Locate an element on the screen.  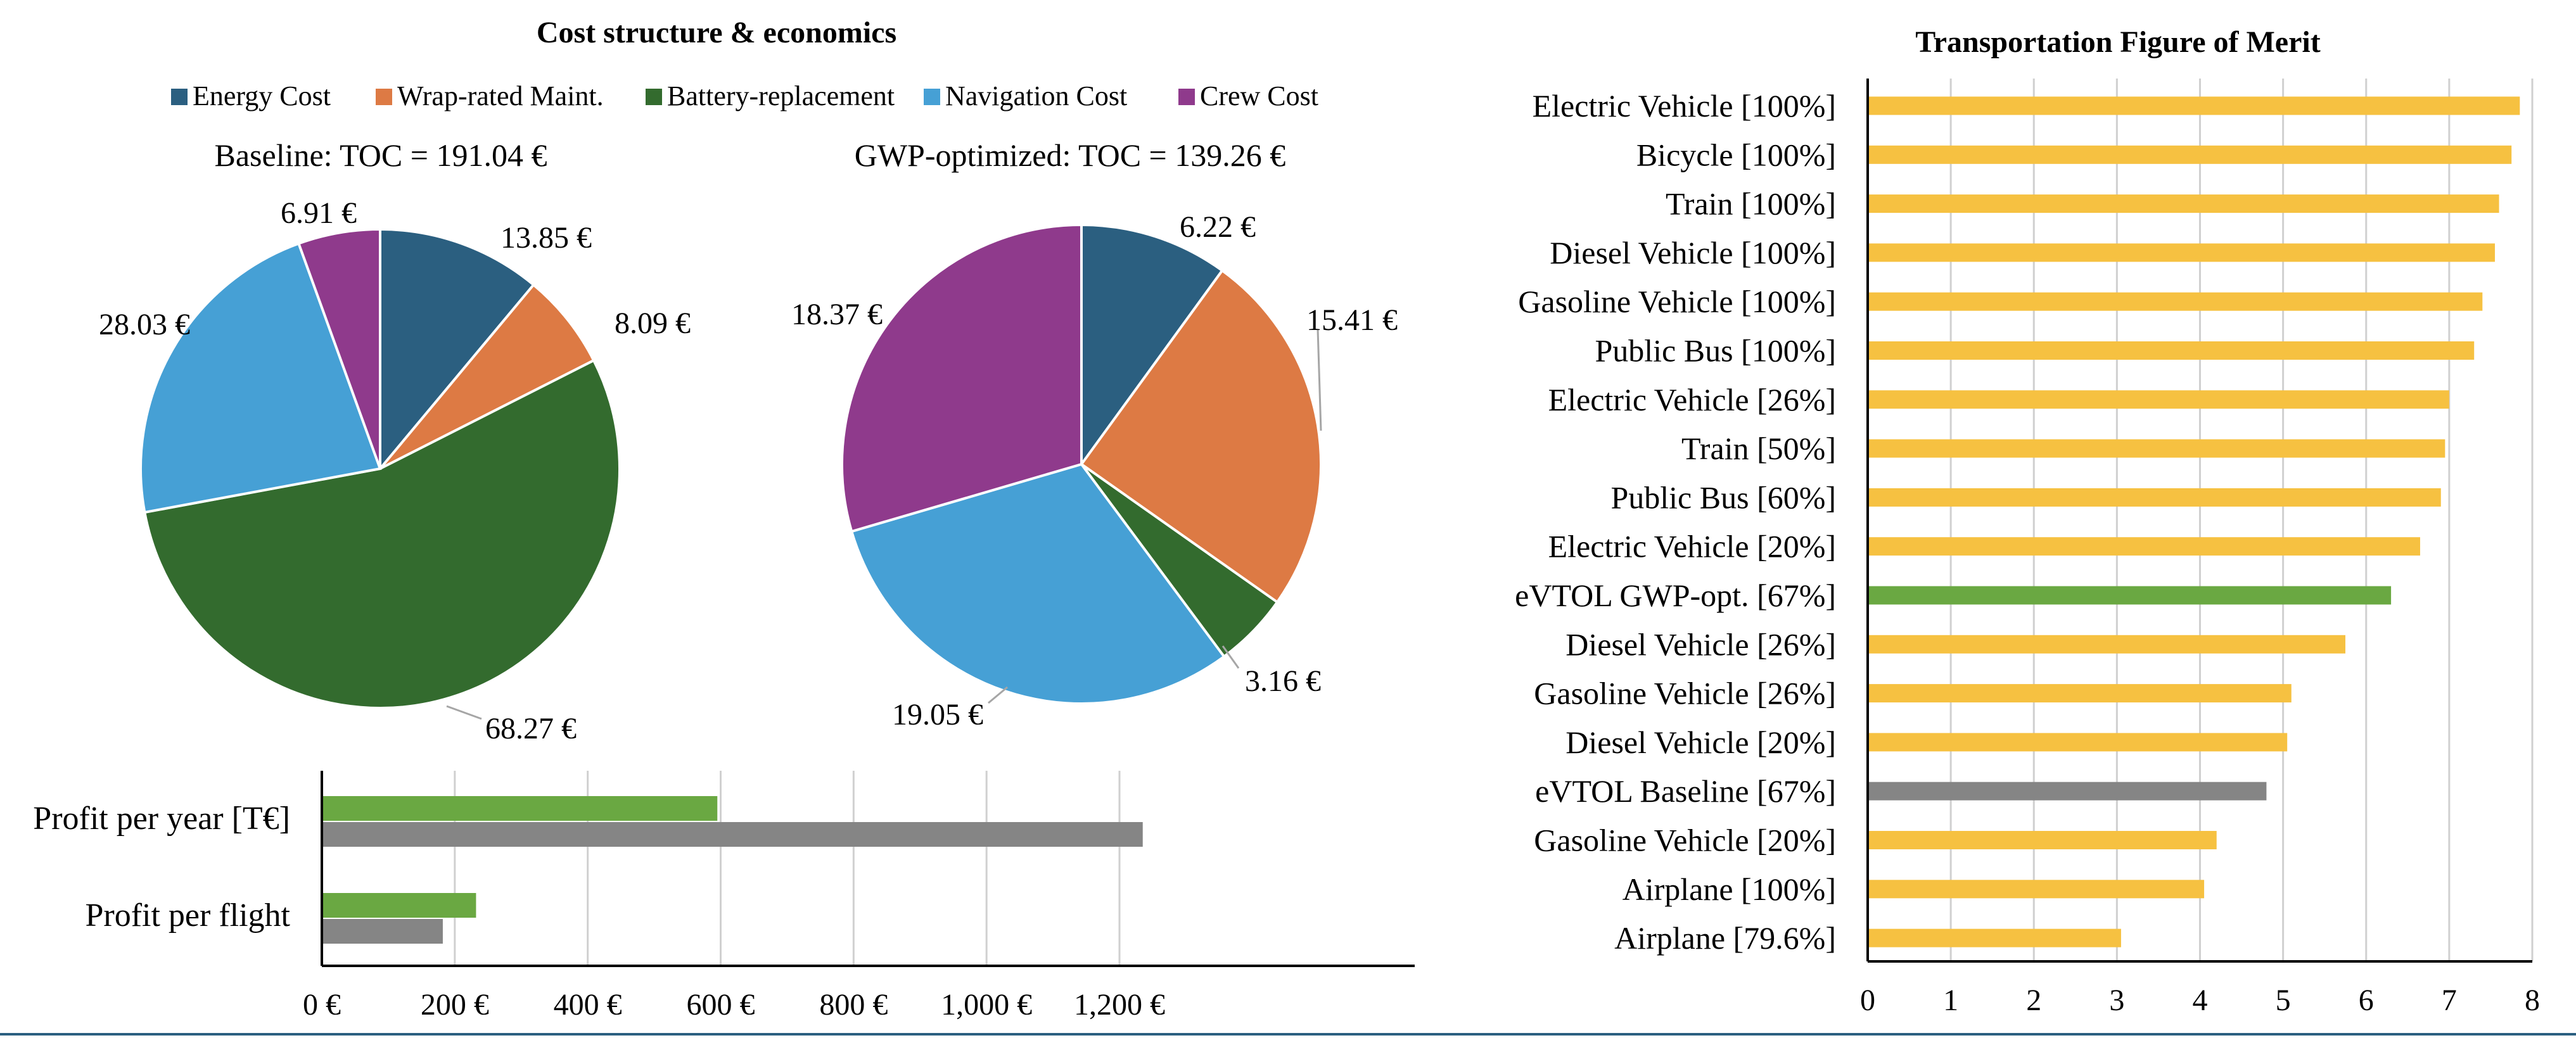
pie-data-label: 8.09 € is located at coordinates (653, 323).